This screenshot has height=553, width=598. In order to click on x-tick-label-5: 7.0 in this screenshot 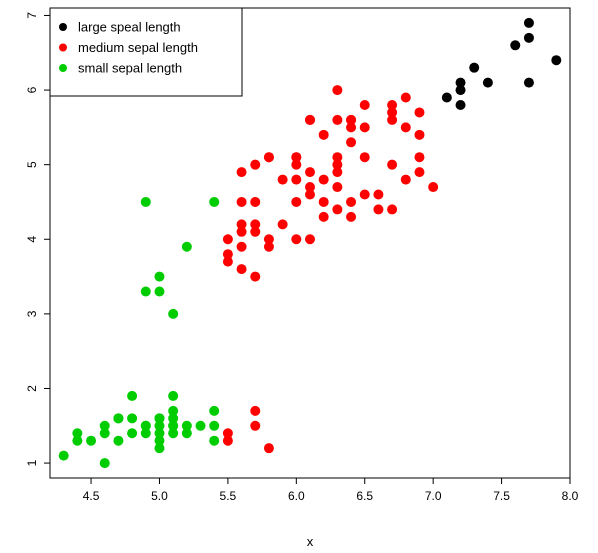, I will do `click(433, 496)`.